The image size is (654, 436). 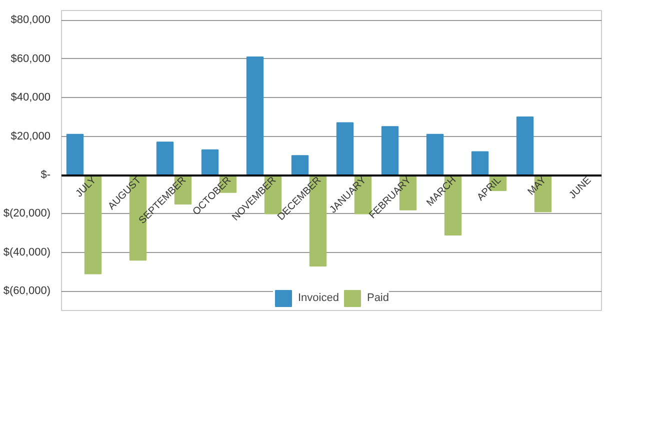 What do you see at coordinates (45, 175) in the screenshot?
I see `y-tick-label: $-` at bounding box center [45, 175].